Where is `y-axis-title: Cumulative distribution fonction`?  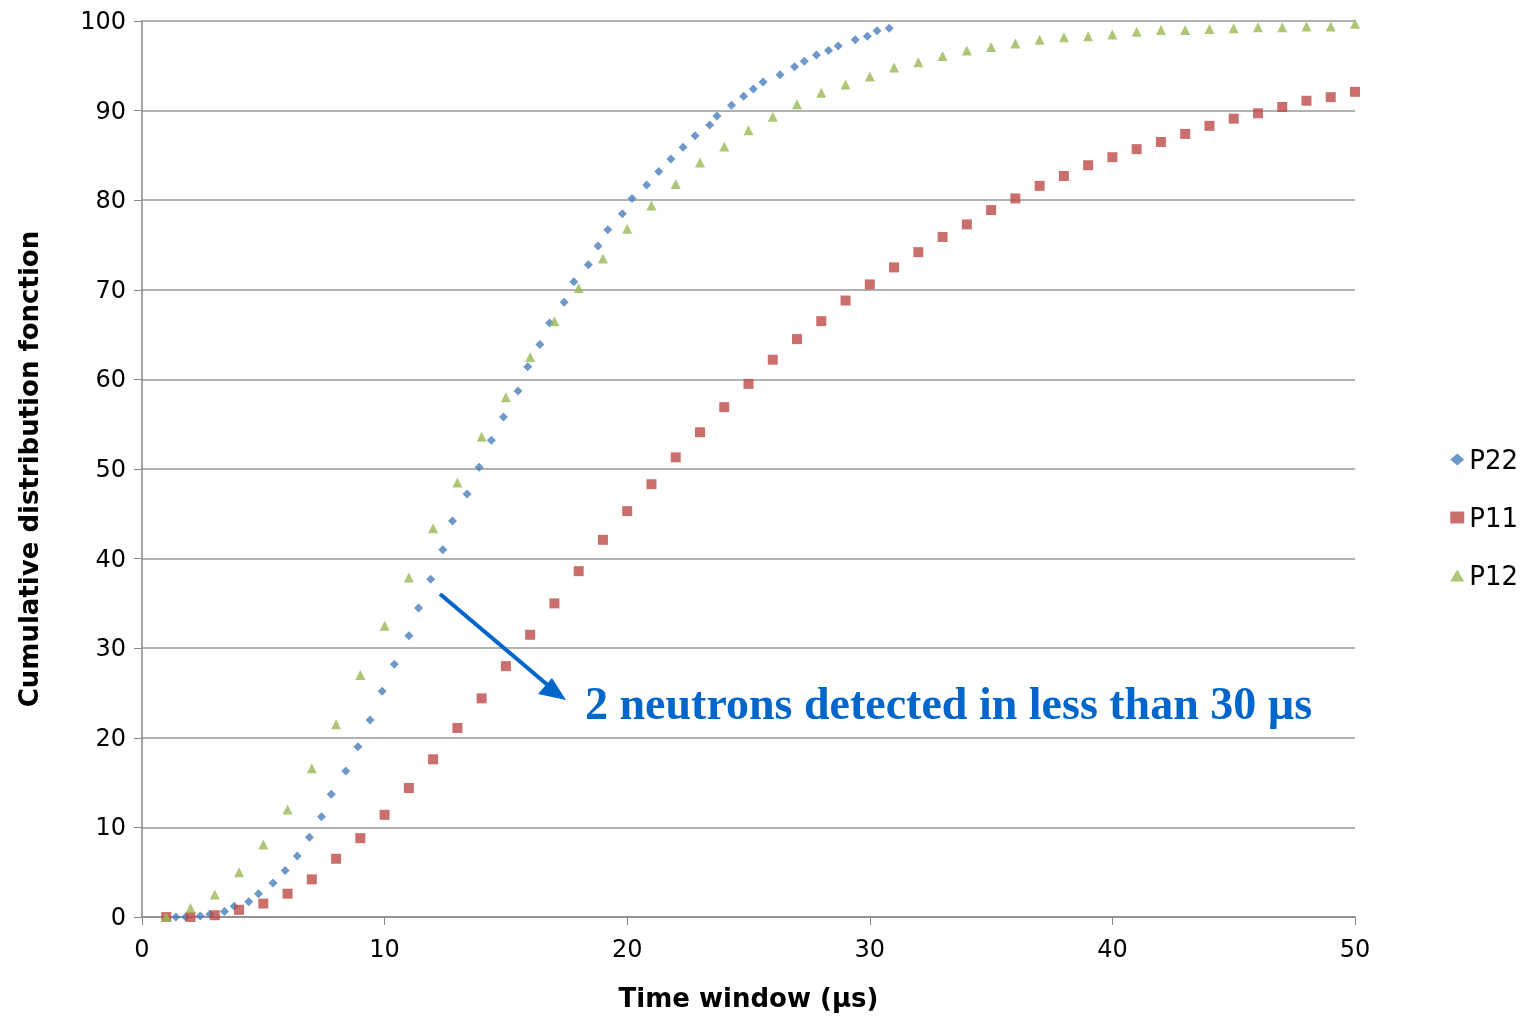 y-axis-title: Cumulative distribution fonction is located at coordinates (29, 469).